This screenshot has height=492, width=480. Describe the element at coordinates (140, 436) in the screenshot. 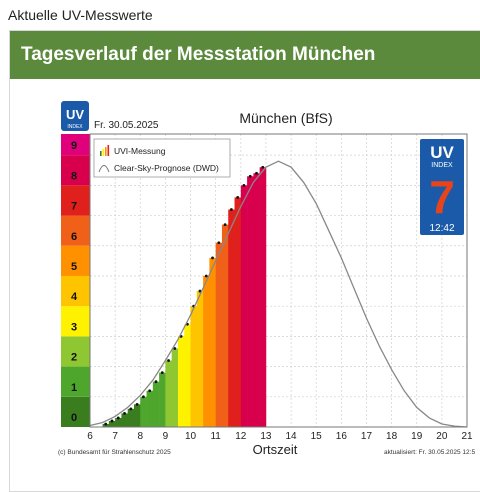

I see `x-tick-label: 8` at that location.